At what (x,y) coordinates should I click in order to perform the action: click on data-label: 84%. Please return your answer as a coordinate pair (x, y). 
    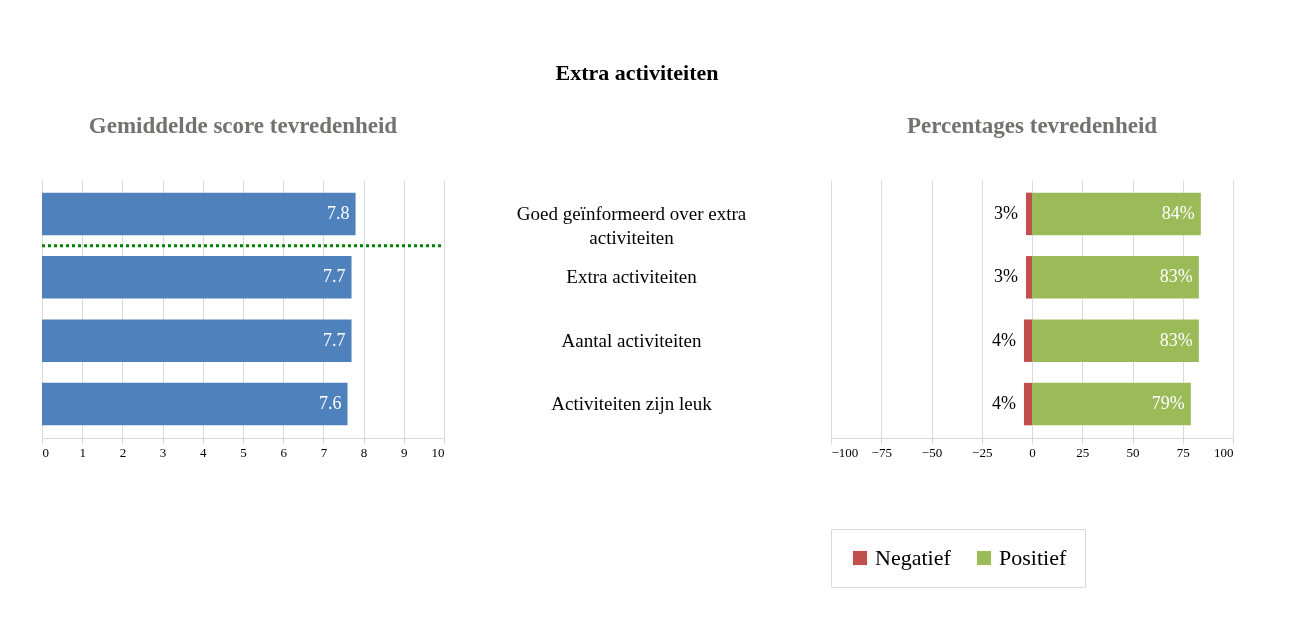
    Looking at the image, I should click on (1178, 212).